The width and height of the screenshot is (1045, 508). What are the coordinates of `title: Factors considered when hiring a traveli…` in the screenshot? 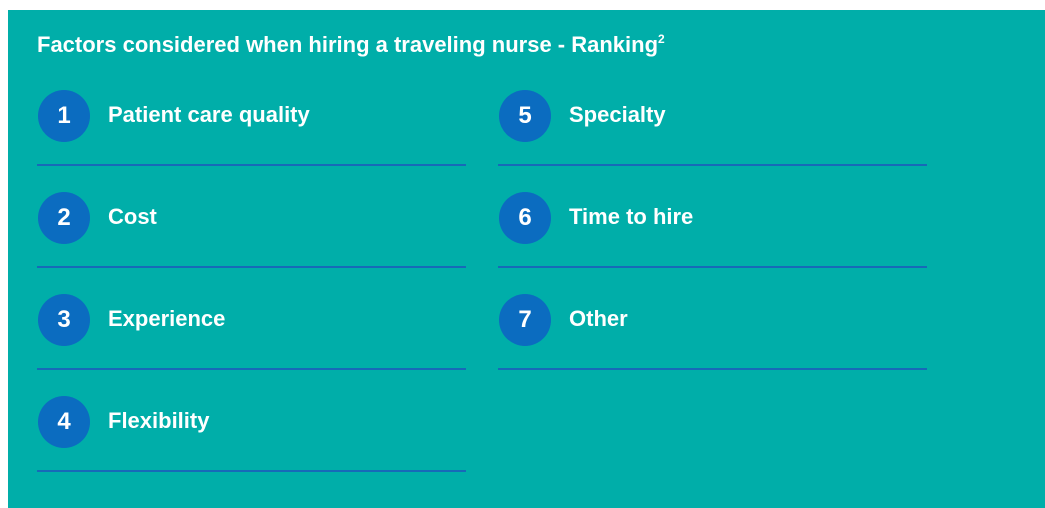 It's located at (351, 45).